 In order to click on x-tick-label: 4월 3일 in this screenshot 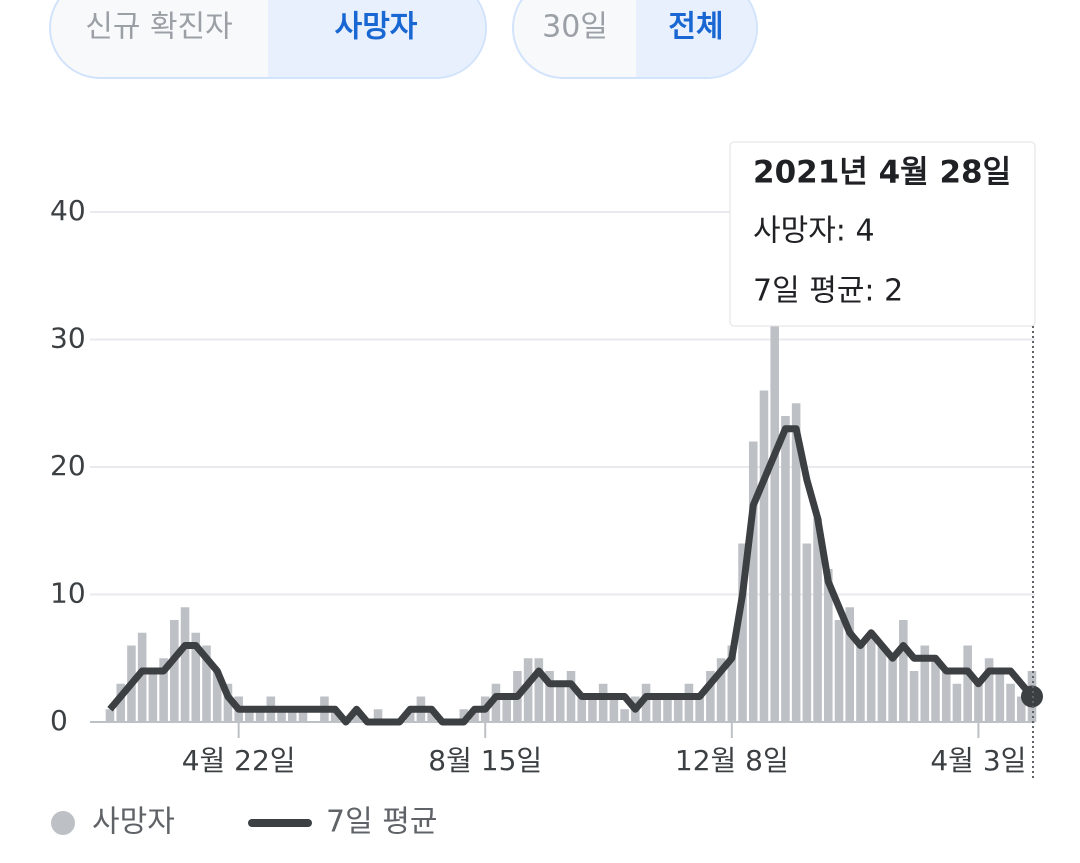, I will do `click(978, 760)`.